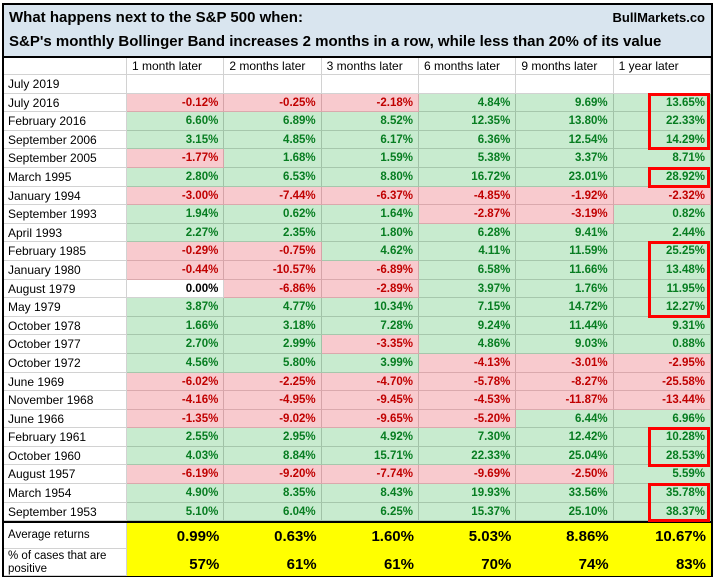  What do you see at coordinates (65, 158) in the screenshot?
I see `date-cell: September 2005` at bounding box center [65, 158].